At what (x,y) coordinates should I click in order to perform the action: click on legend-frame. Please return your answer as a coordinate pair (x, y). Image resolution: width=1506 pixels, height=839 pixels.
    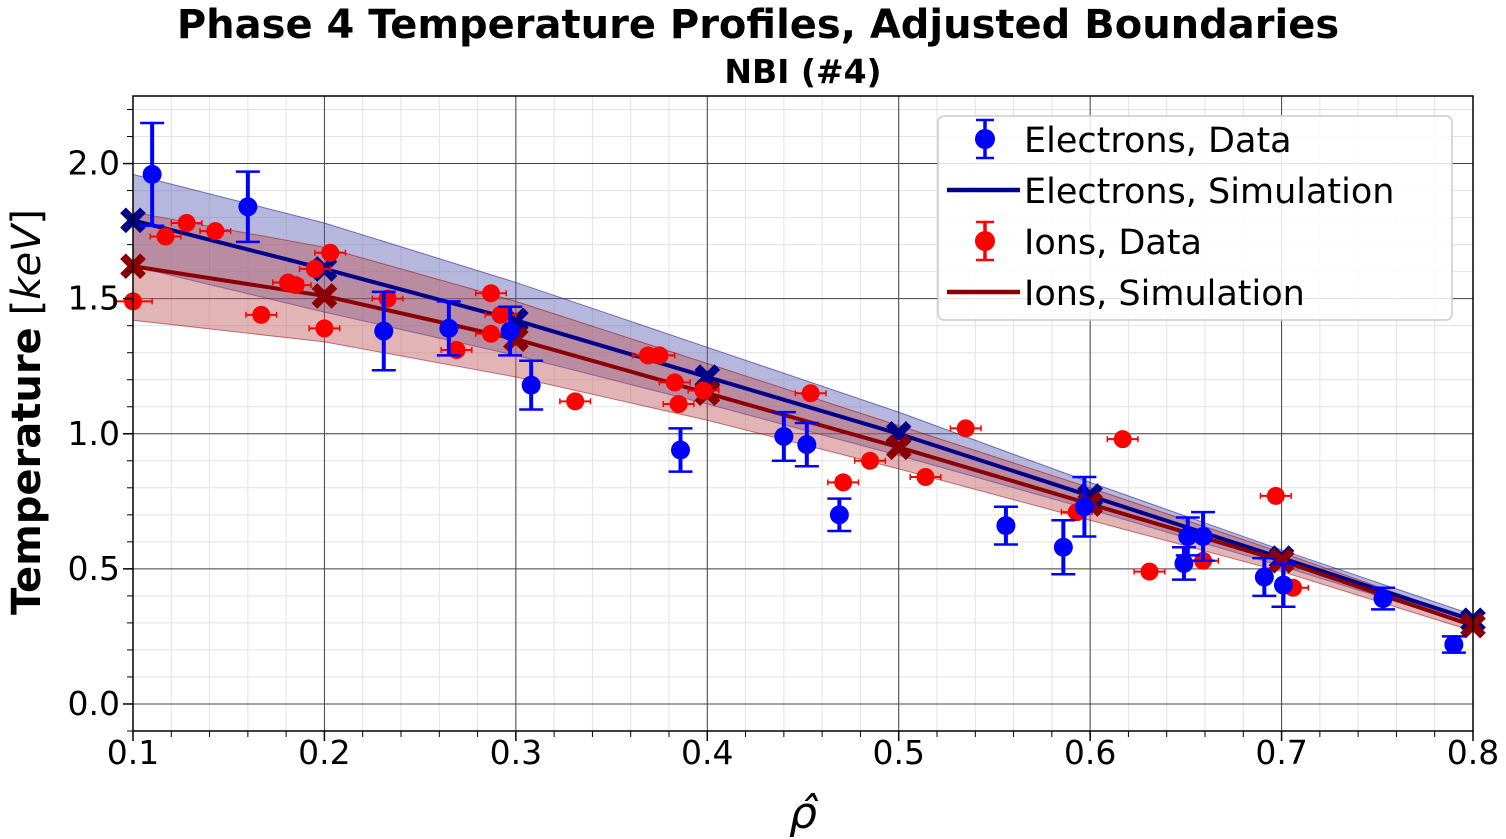
    Looking at the image, I should click on (1195, 218).